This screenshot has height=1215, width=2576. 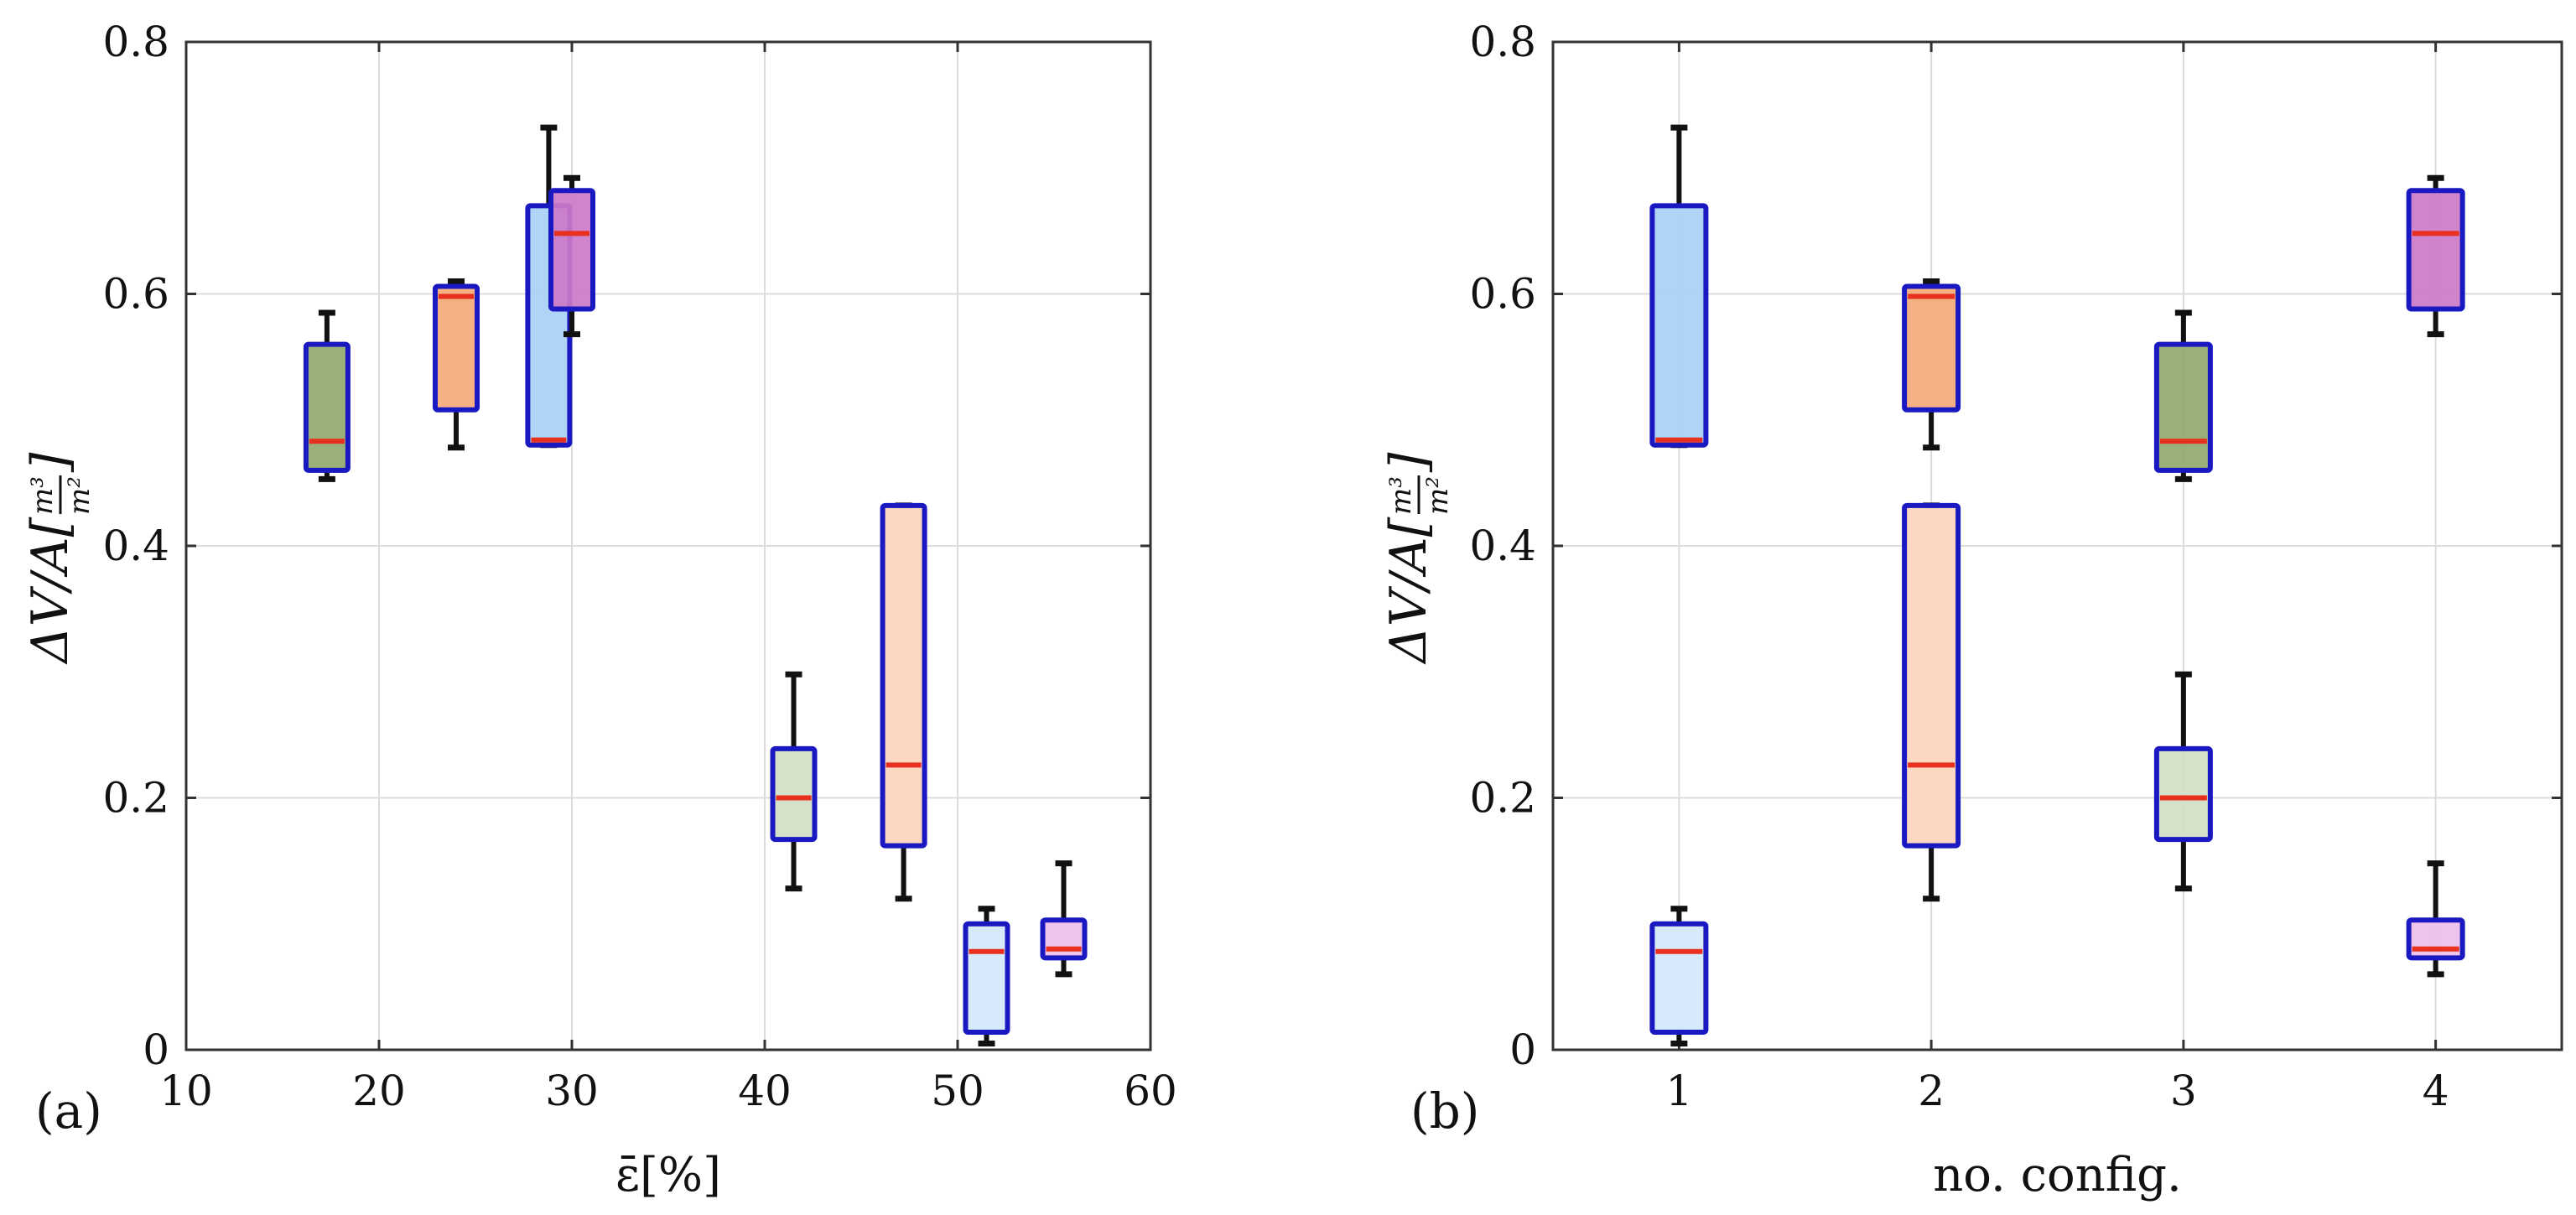 What do you see at coordinates (2183, 1091) in the screenshot?
I see `x-tick-label: 3` at bounding box center [2183, 1091].